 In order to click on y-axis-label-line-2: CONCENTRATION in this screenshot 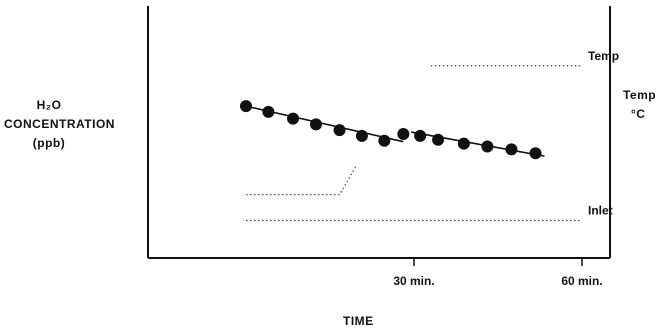, I will do `click(59, 124)`.